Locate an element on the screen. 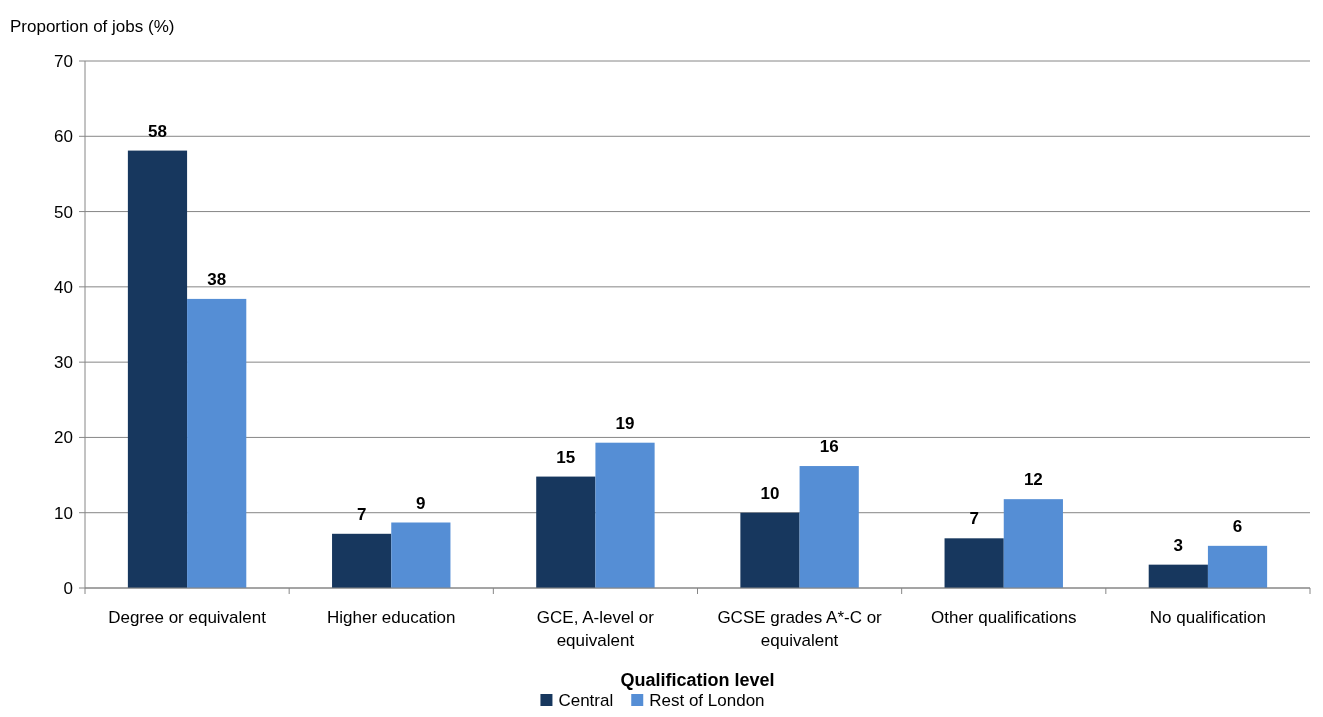 This screenshot has width=1323, height=717. data-label: 38 is located at coordinates (217, 279).